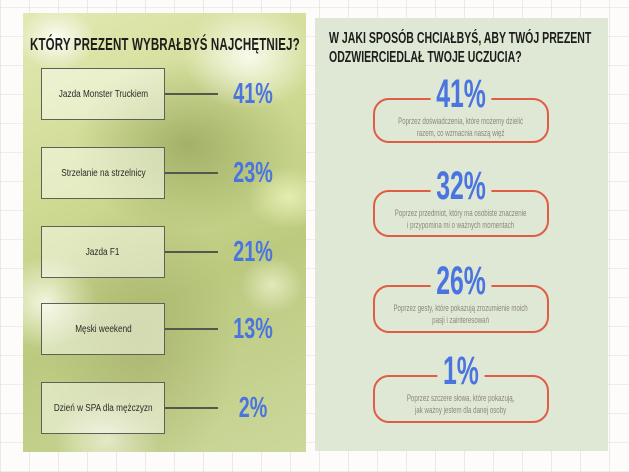  I want to click on gift-option-label: Dzień w SPA dla mężczyzn, so click(103, 408).